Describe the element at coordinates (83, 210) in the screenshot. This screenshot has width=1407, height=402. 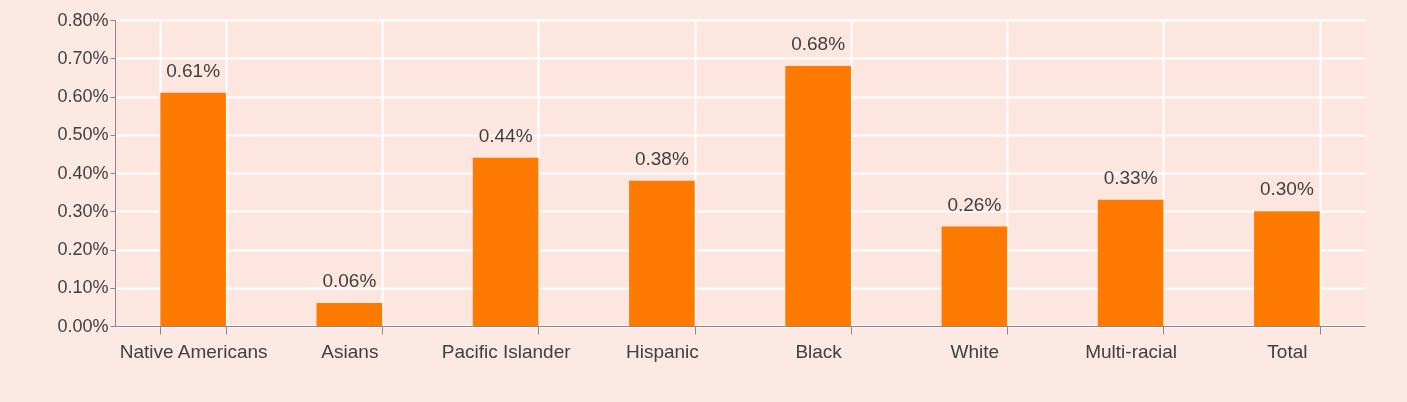
I see `y-tick-label: 0.30%` at that location.